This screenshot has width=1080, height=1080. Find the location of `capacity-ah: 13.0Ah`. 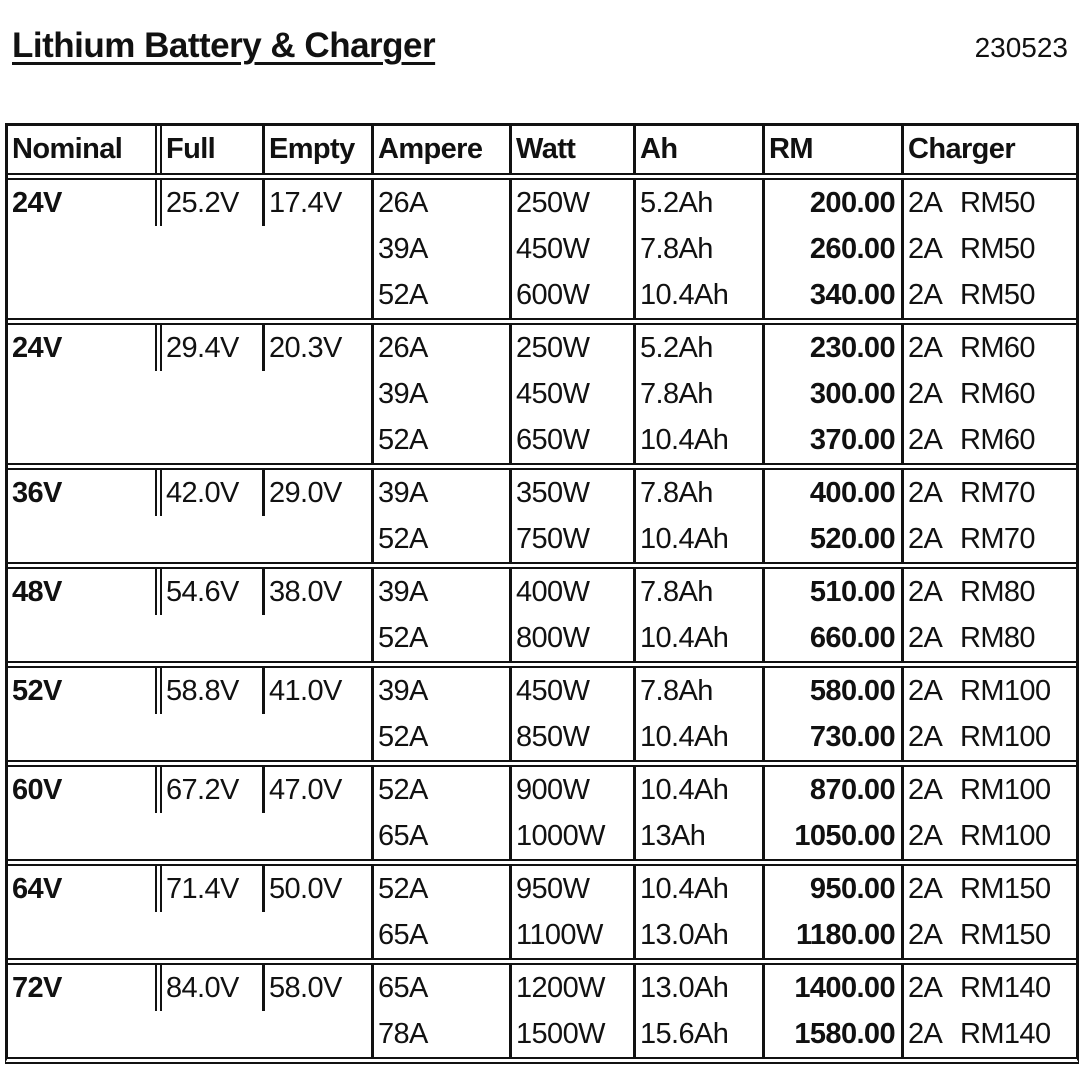

capacity-ah: 13.0Ah is located at coordinates (684, 935).